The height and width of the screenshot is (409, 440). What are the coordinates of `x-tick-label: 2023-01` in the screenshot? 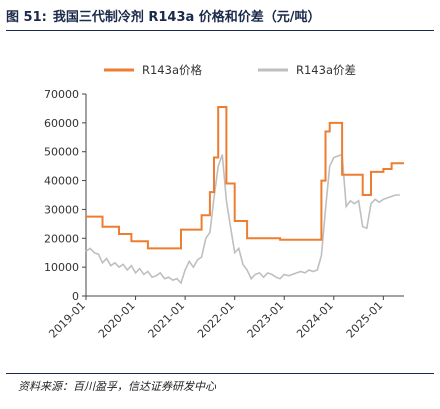 It's located at (266, 320).